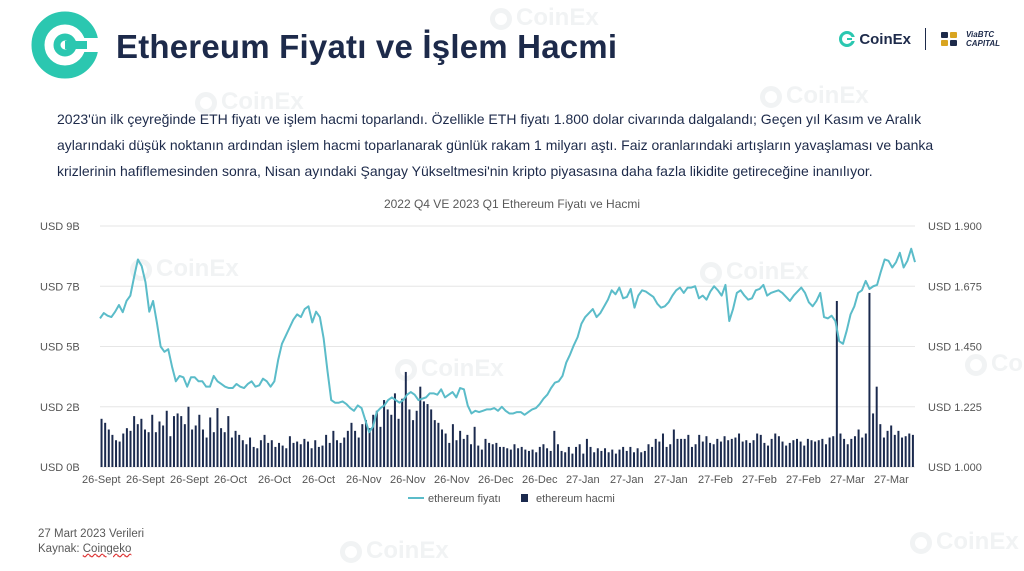 The width and height of the screenshot is (1024, 571). What do you see at coordinates (60, 348) in the screenshot?
I see `y-left-tick-label: USD 5B` at bounding box center [60, 348].